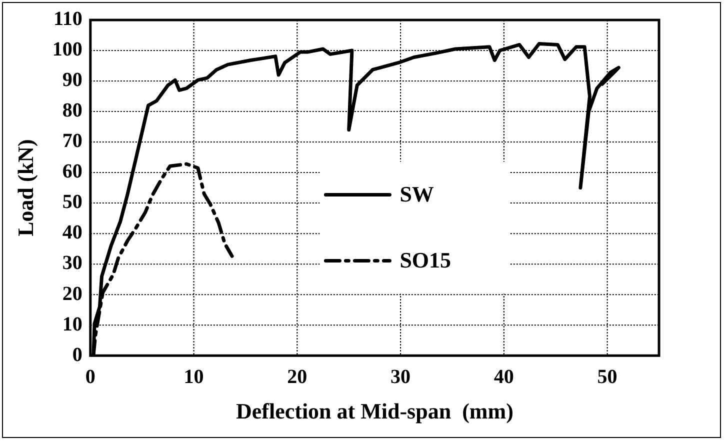  What do you see at coordinates (426, 259) in the screenshot?
I see `legend-label: SO15` at bounding box center [426, 259].